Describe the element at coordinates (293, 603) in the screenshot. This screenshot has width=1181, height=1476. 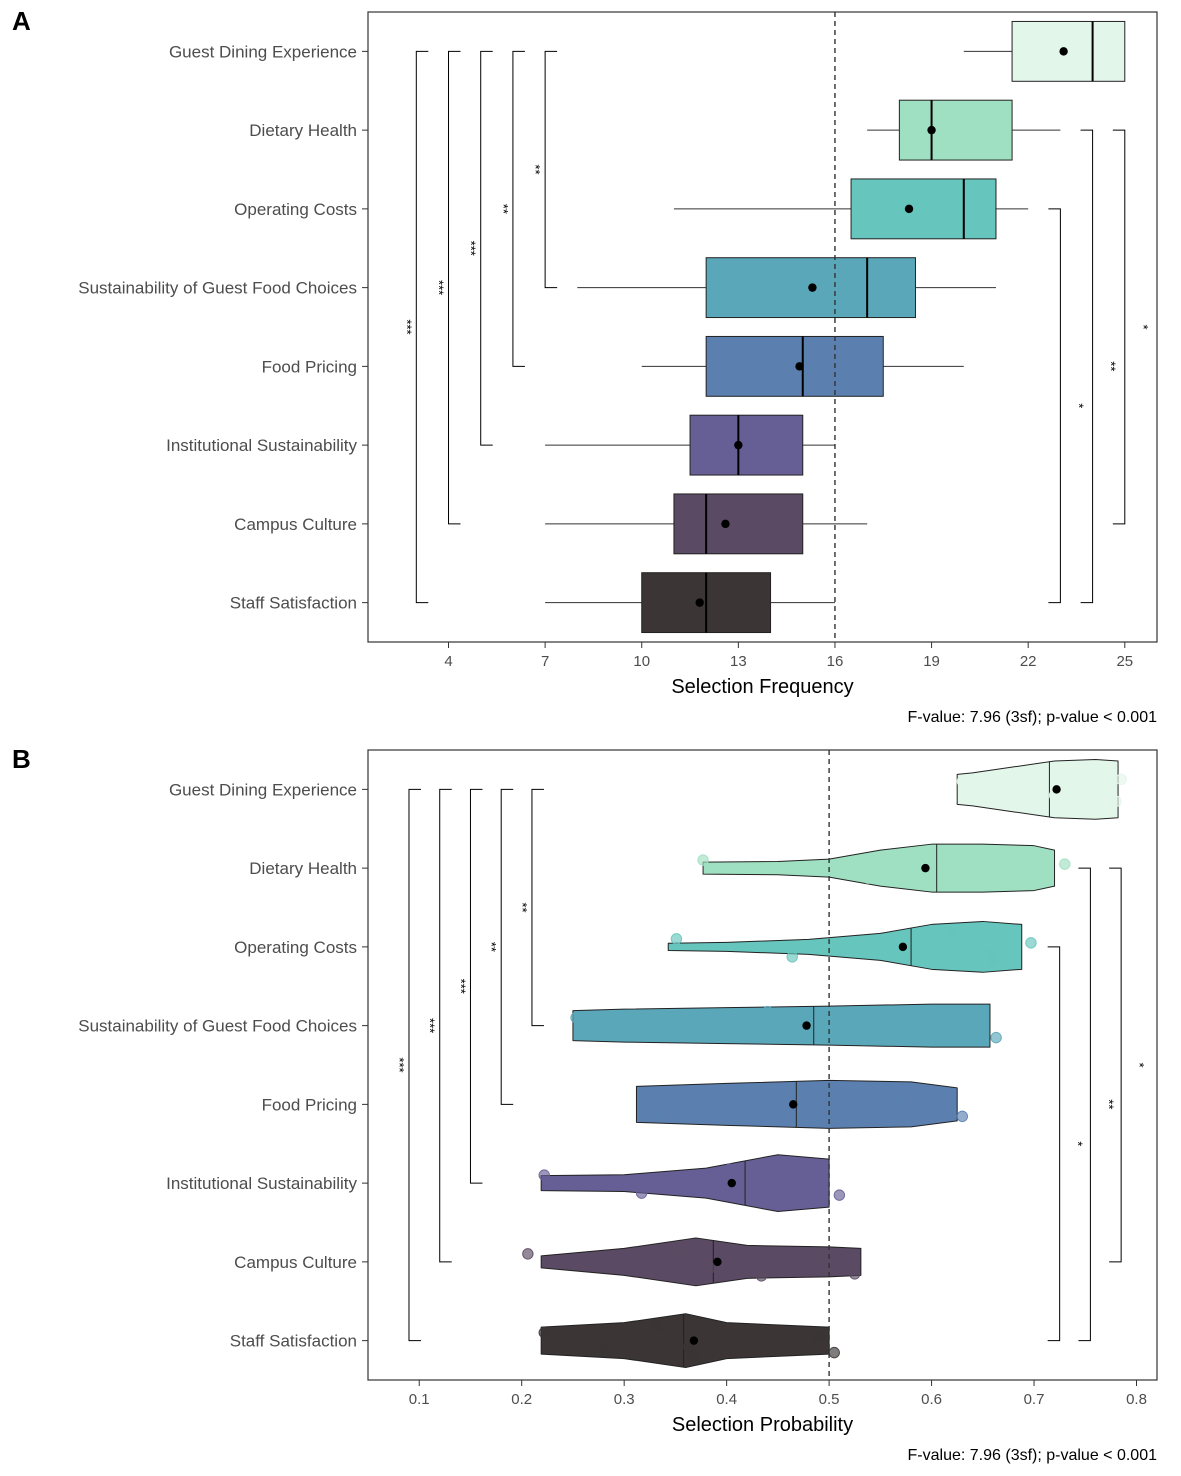
I see `category-label: Staff Satisfaction` at that location.